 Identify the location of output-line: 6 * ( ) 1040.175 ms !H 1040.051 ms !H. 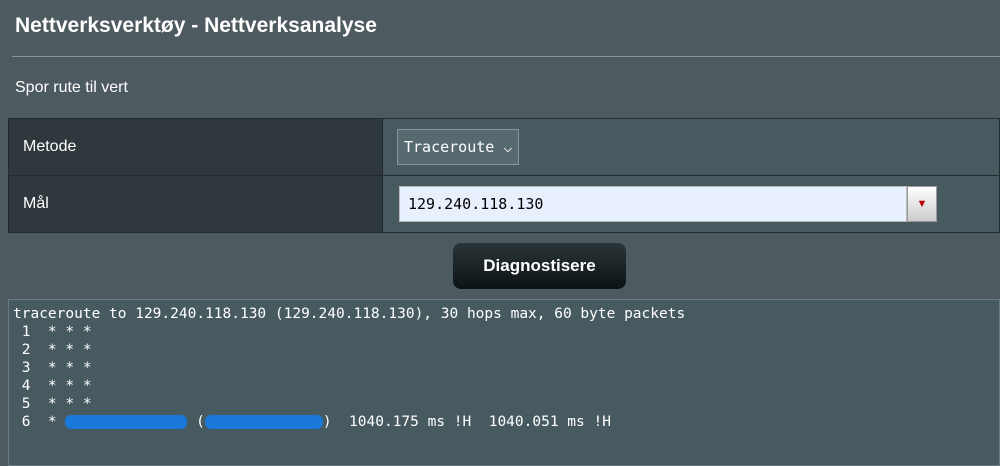
(504, 422).